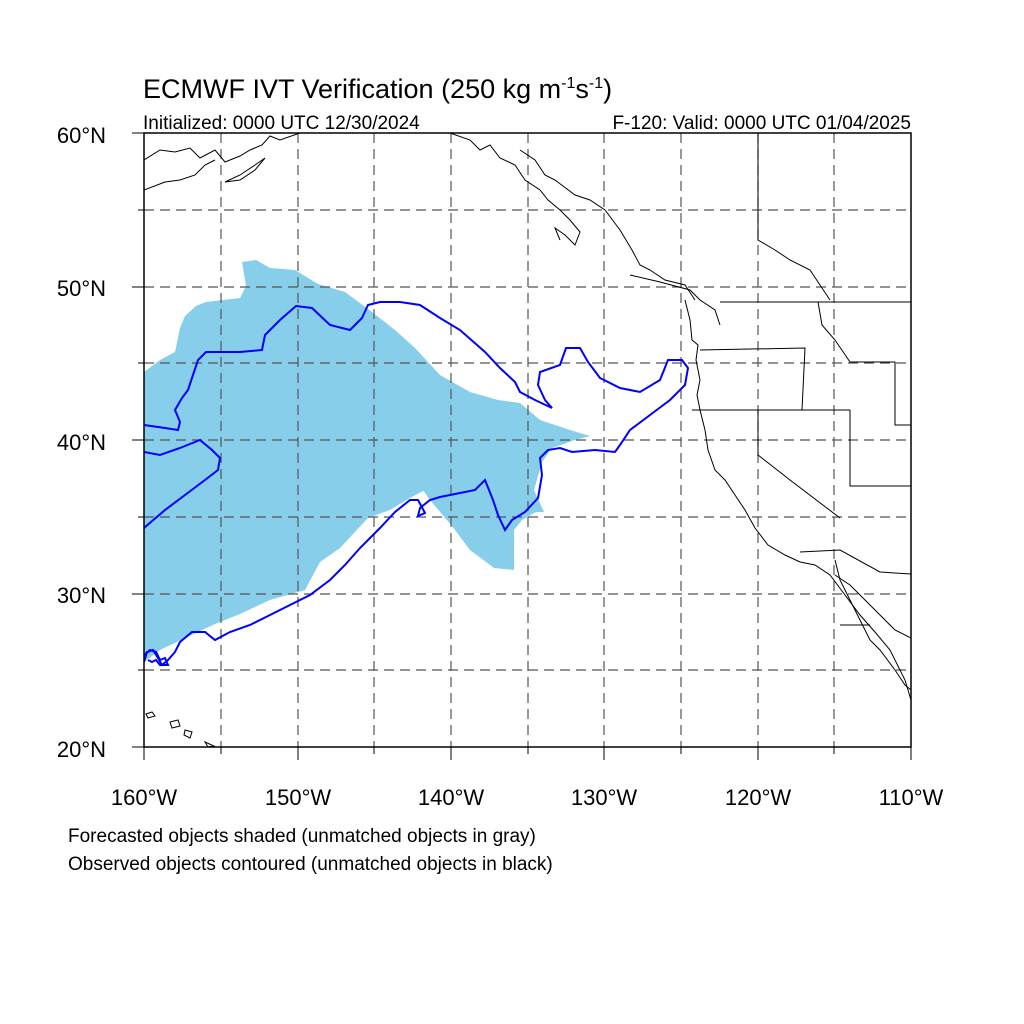 The height and width of the screenshot is (1024, 1024). What do you see at coordinates (183, 483) in the screenshot?
I see `observed-ivt-contour-west` at bounding box center [183, 483].